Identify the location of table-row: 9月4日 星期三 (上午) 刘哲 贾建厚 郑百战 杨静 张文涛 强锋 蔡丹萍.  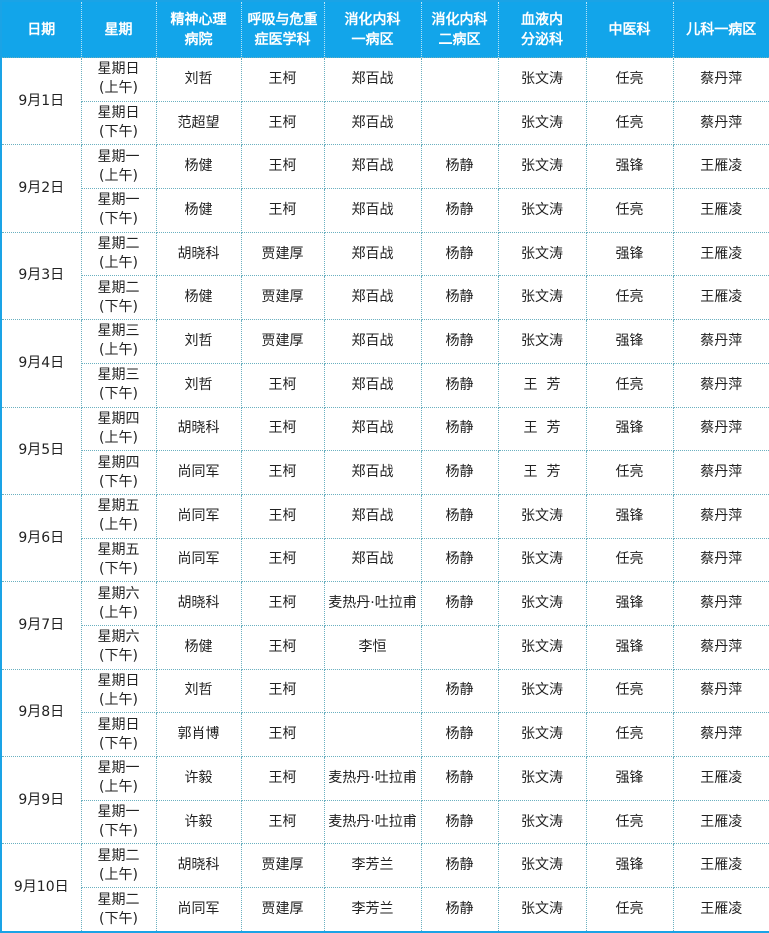
(384, 363).